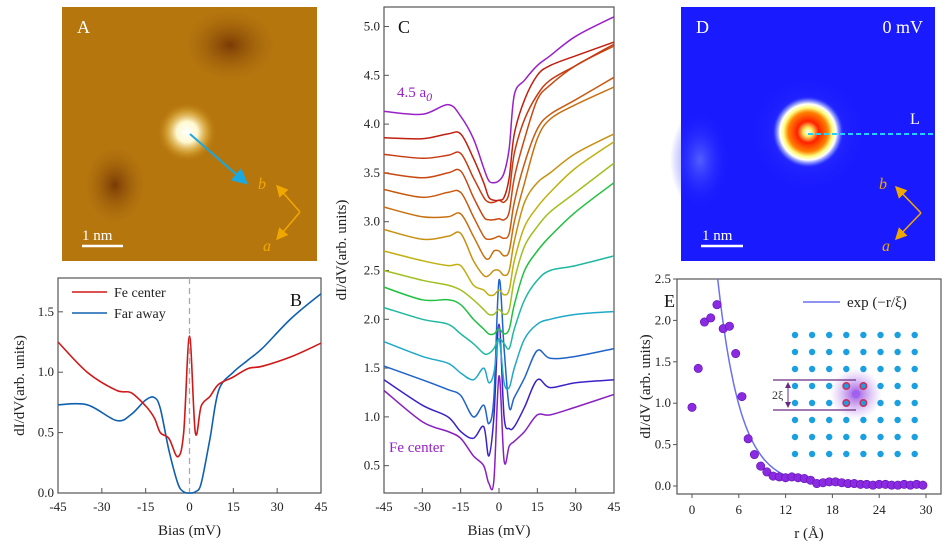 The image size is (947, 551). I want to click on x-tick-label: -30, so click(422, 506).